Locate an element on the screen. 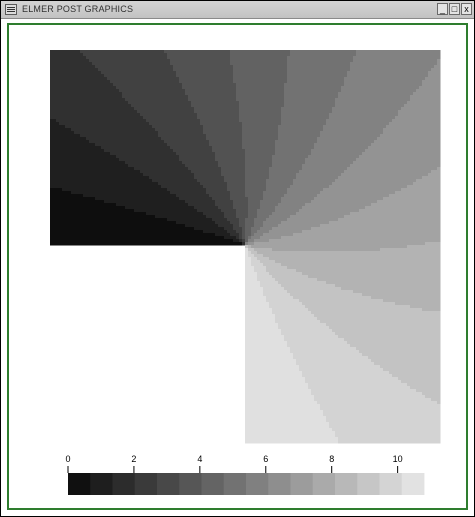 The width and height of the screenshot is (475, 517). close-button: x is located at coordinates (466, 9).